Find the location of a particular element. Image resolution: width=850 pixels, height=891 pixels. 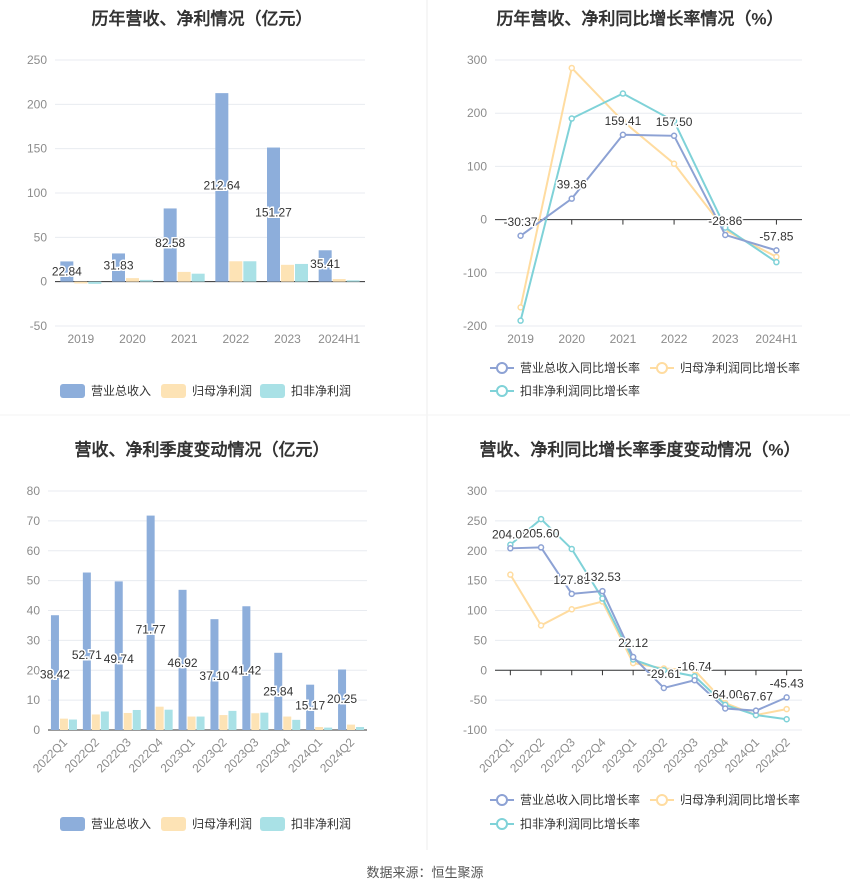

data-label: -16.74 is located at coordinates (695, 666).